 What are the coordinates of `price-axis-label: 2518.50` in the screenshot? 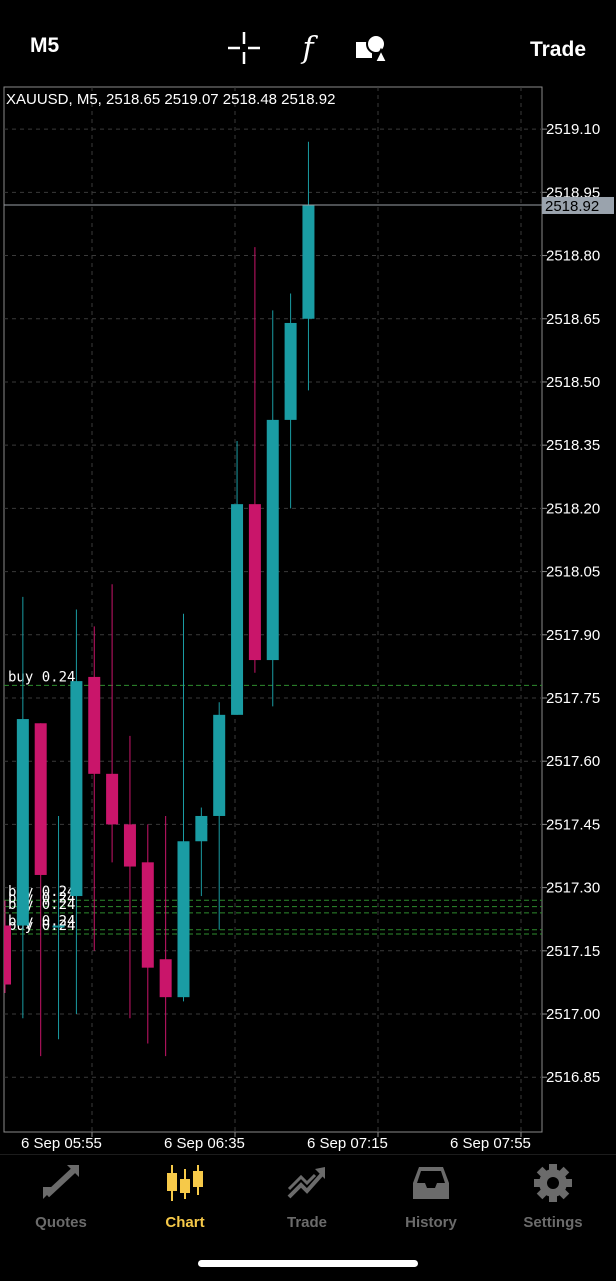 It's located at (573, 382).